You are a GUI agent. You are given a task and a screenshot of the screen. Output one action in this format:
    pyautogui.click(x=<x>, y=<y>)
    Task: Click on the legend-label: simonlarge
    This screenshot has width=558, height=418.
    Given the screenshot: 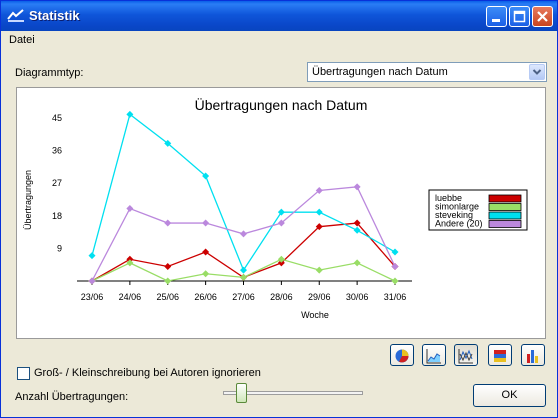 What is the action you would take?
    pyautogui.click(x=457, y=207)
    